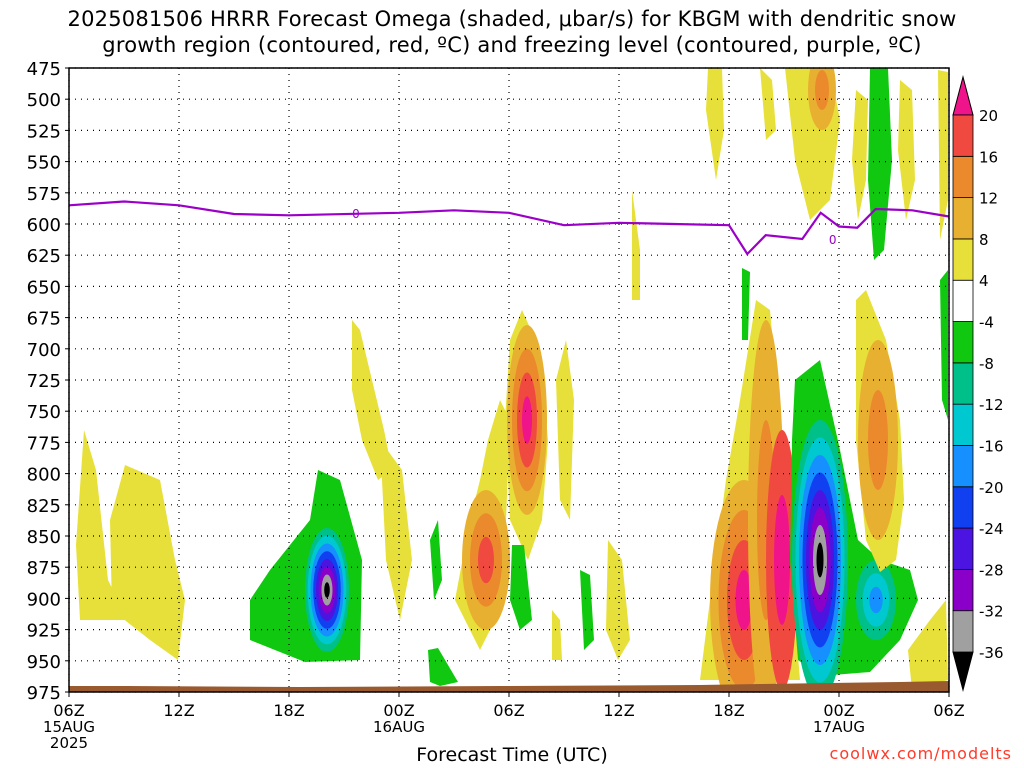 The image size is (1024, 768). I want to click on x-tick-label-5: 12Z, so click(618, 710).